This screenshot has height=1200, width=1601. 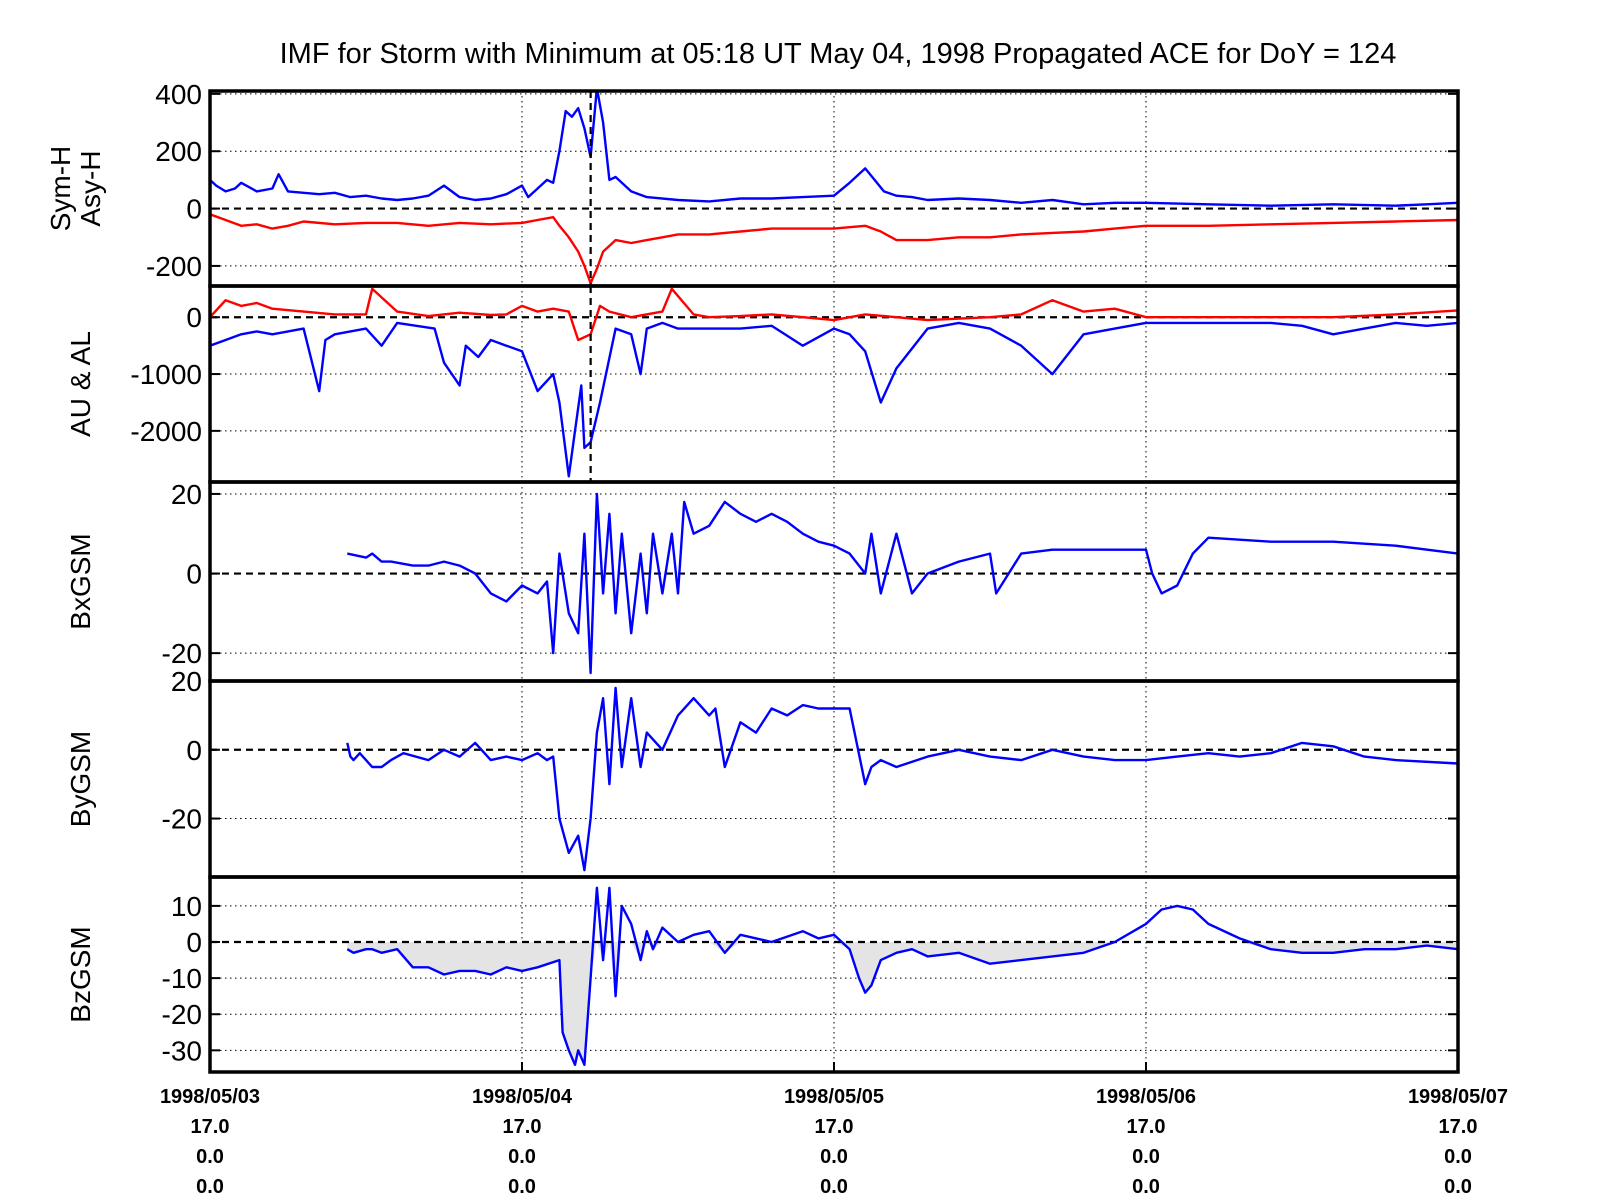 I want to click on y-axis-label: BxGSM, so click(x=80, y=581).